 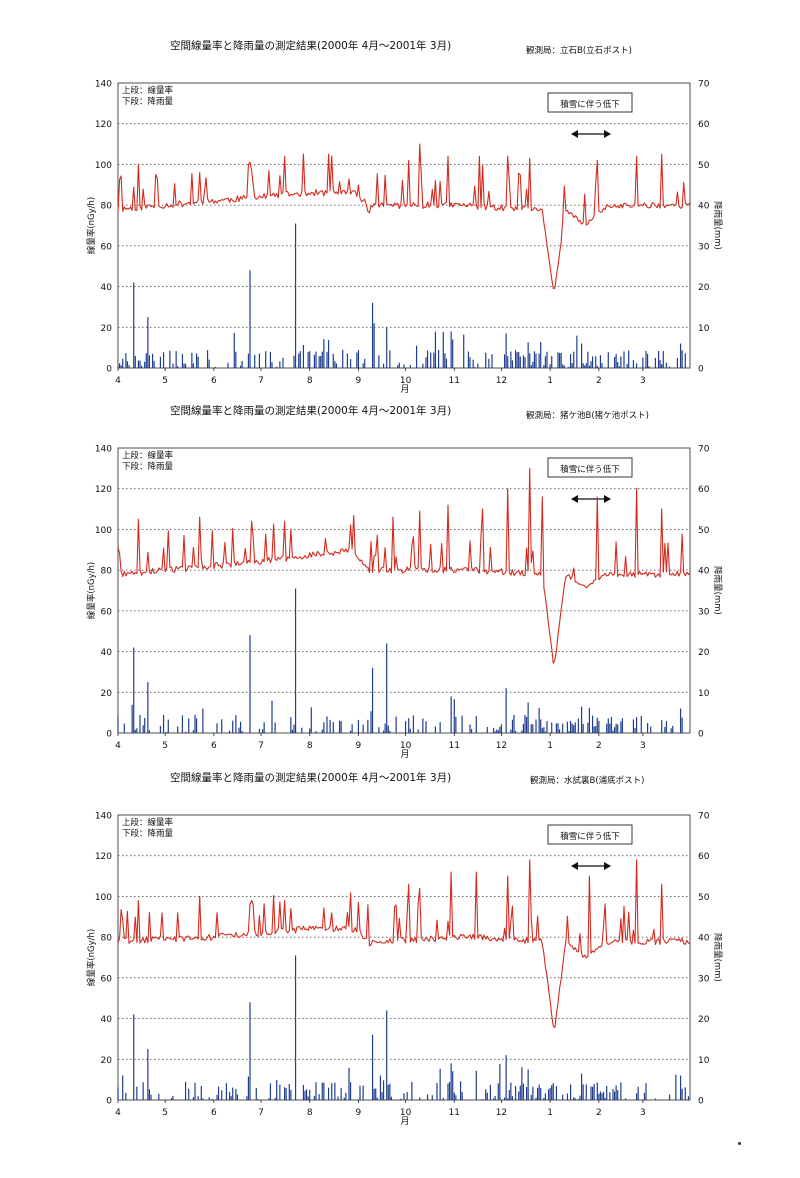 I want to click on x-tick-label: 11, so click(x=454, y=1113).